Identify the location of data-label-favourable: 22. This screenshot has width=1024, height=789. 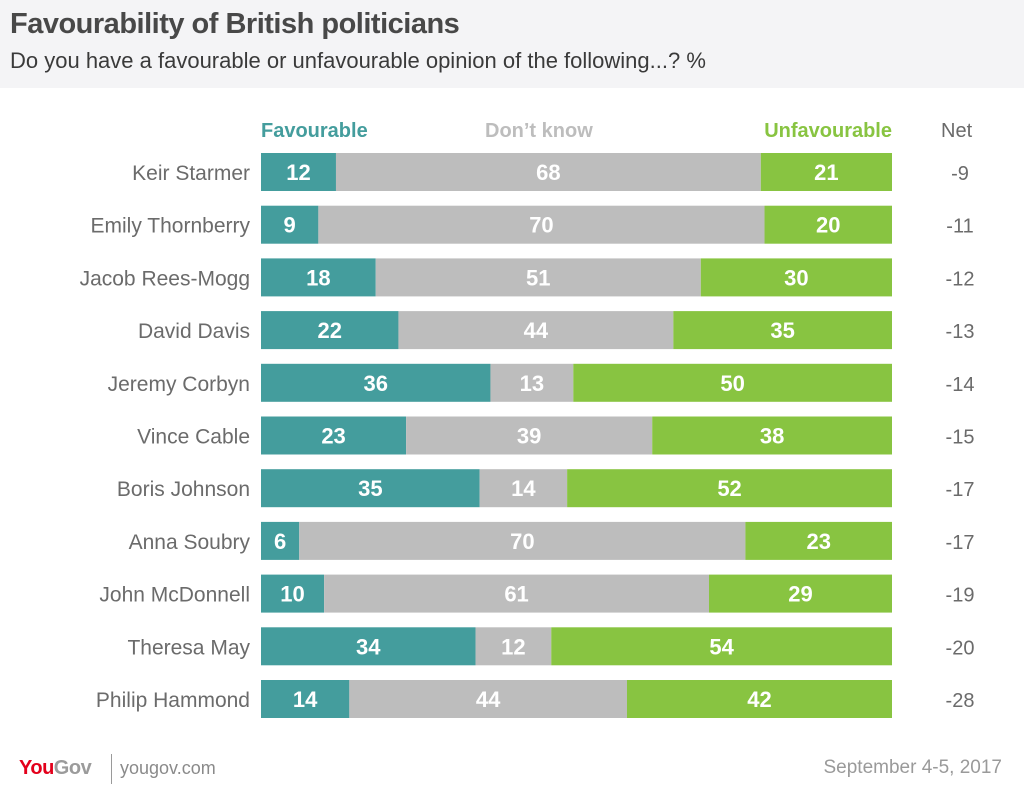
(329, 330).